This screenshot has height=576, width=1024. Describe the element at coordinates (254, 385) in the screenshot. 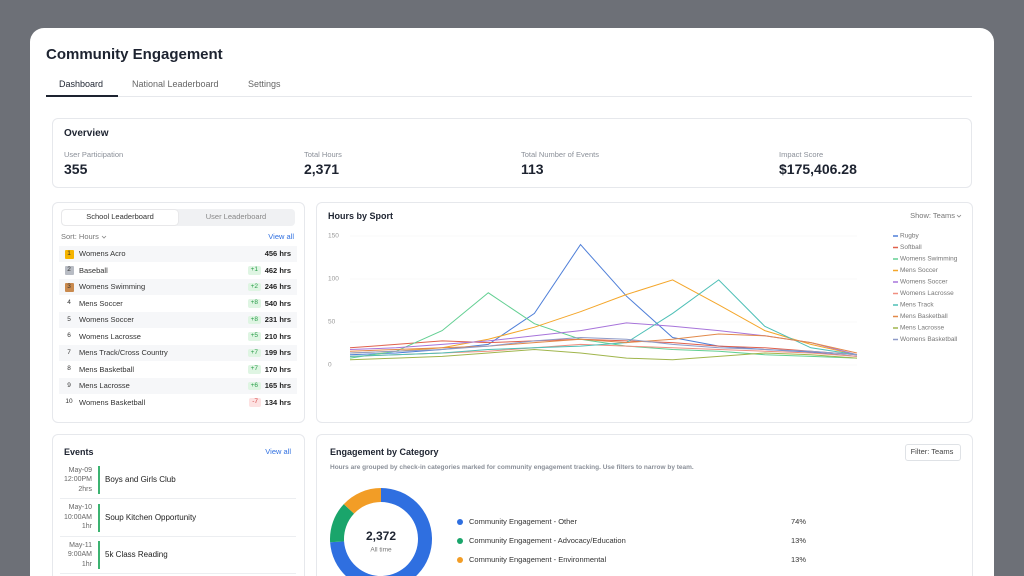

I see `change-badge: +6` at that location.